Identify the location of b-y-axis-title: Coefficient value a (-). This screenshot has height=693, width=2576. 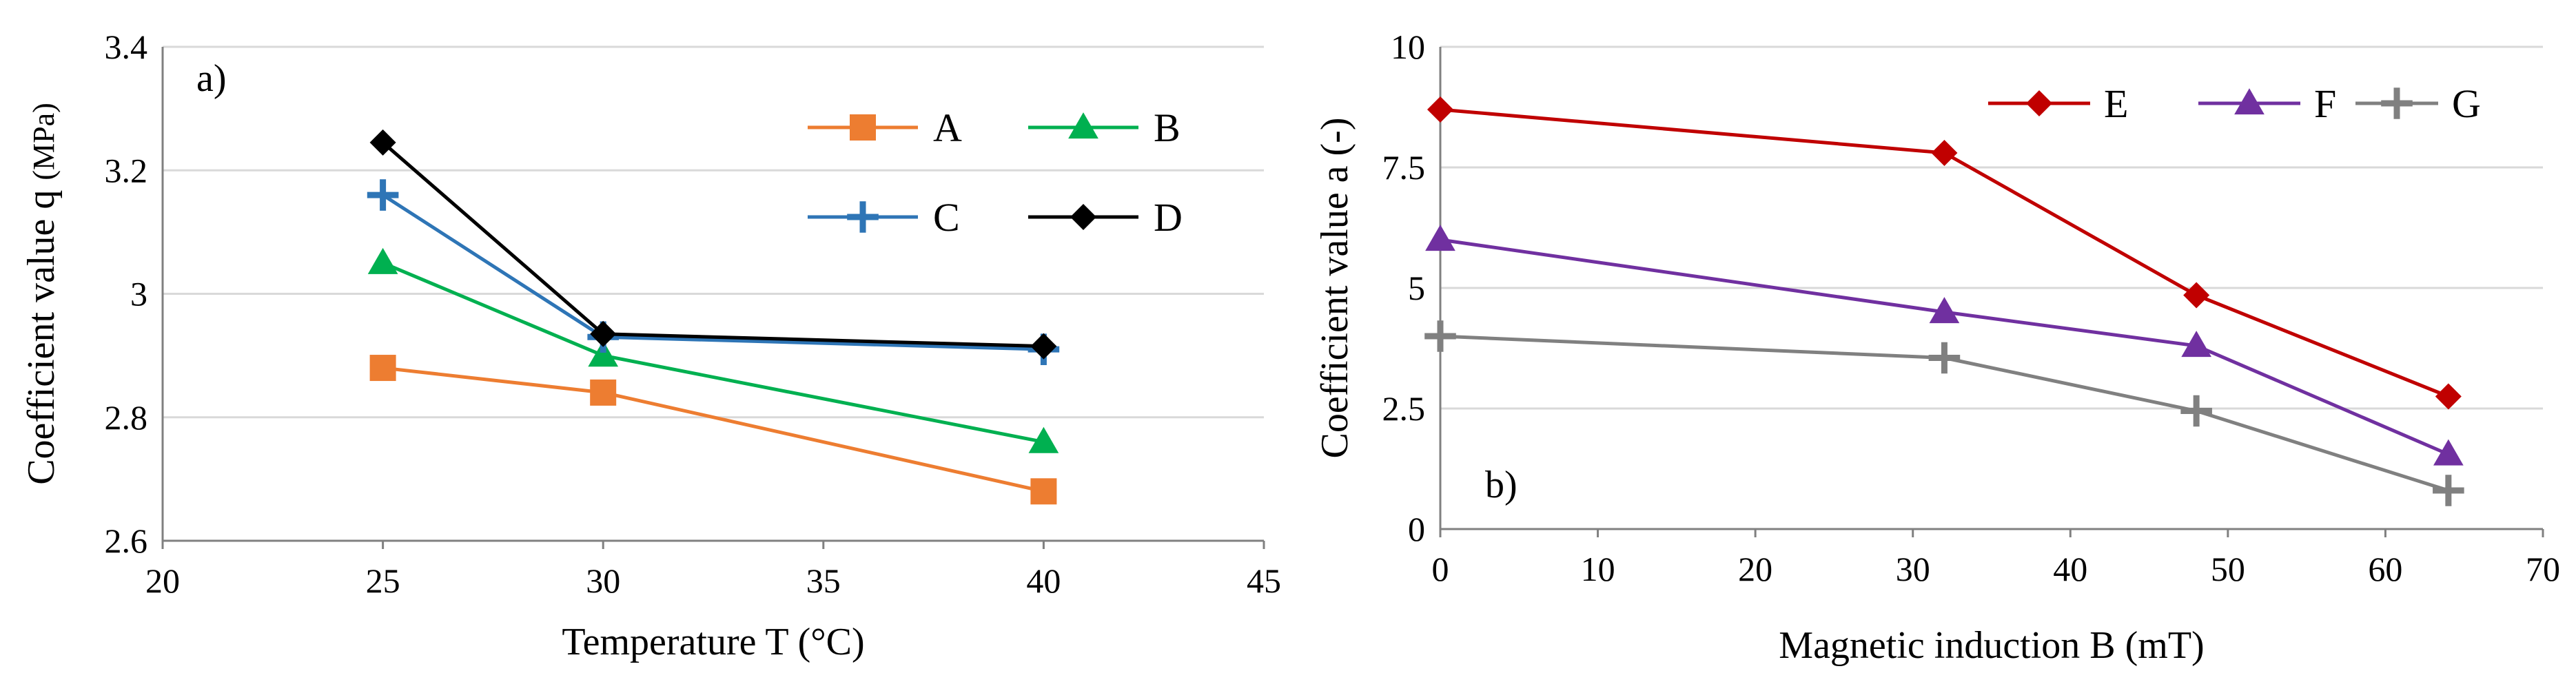
(1334, 288).